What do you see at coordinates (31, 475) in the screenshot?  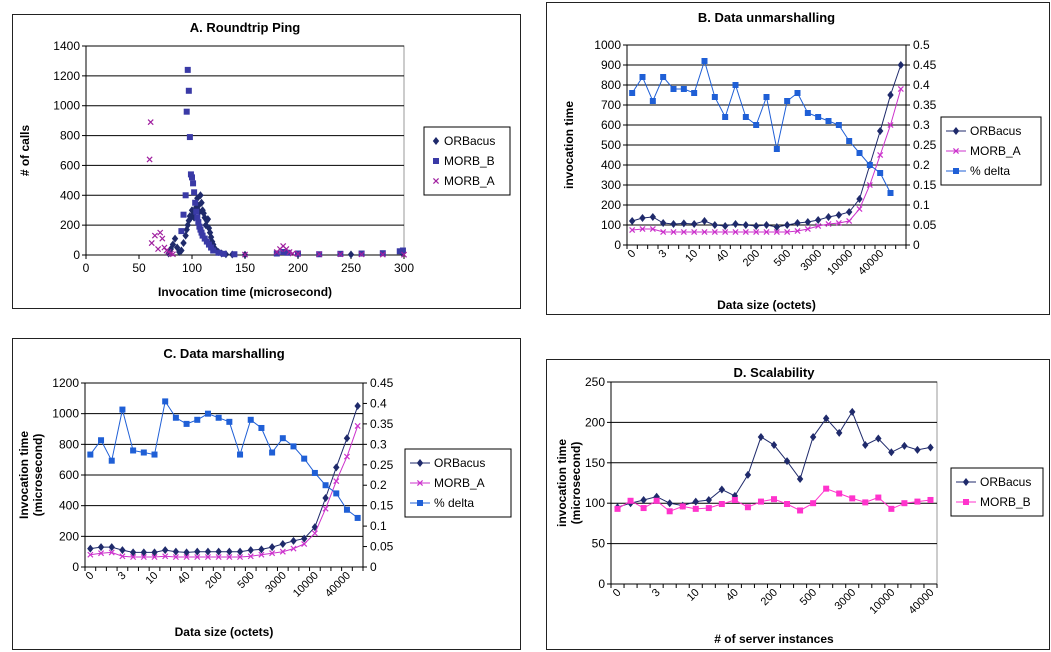 I see `y-axis-label: Invocation time(microsecond)` at bounding box center [31, 475].